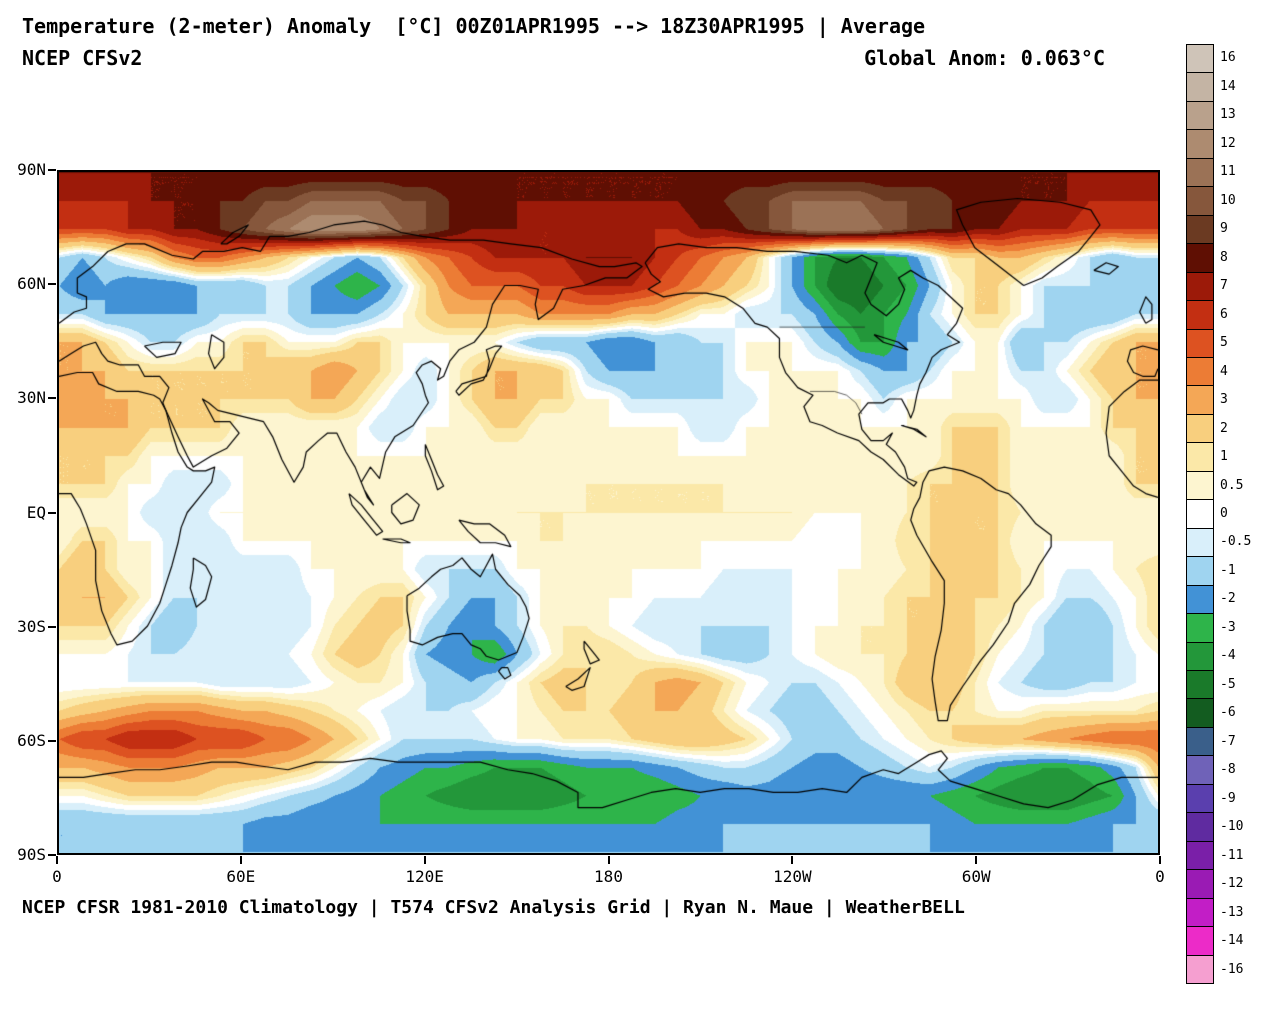  I want to click on colorbar, so click(1200, 514).